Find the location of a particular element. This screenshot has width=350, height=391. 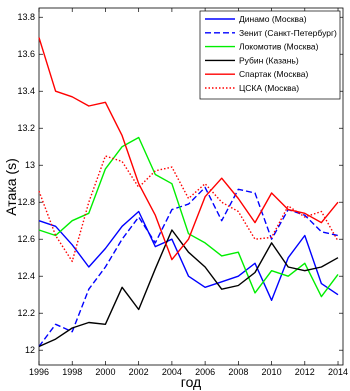

x-tick-label: 2012 is located at coordinates (305, 372).